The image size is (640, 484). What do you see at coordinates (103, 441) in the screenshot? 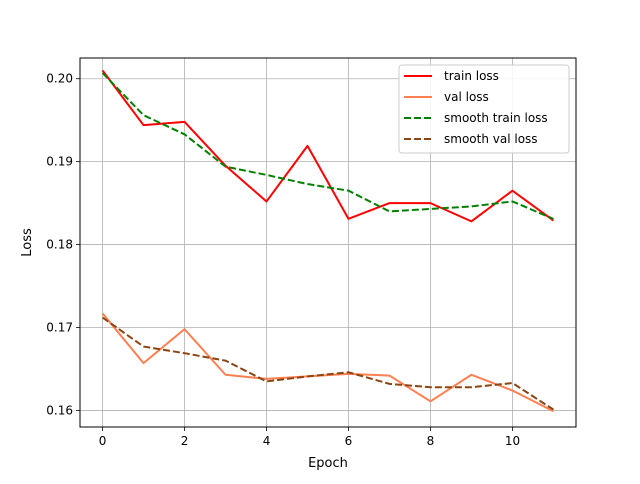
I see `x-tick-label: 0` at bounding box center [103, 441].